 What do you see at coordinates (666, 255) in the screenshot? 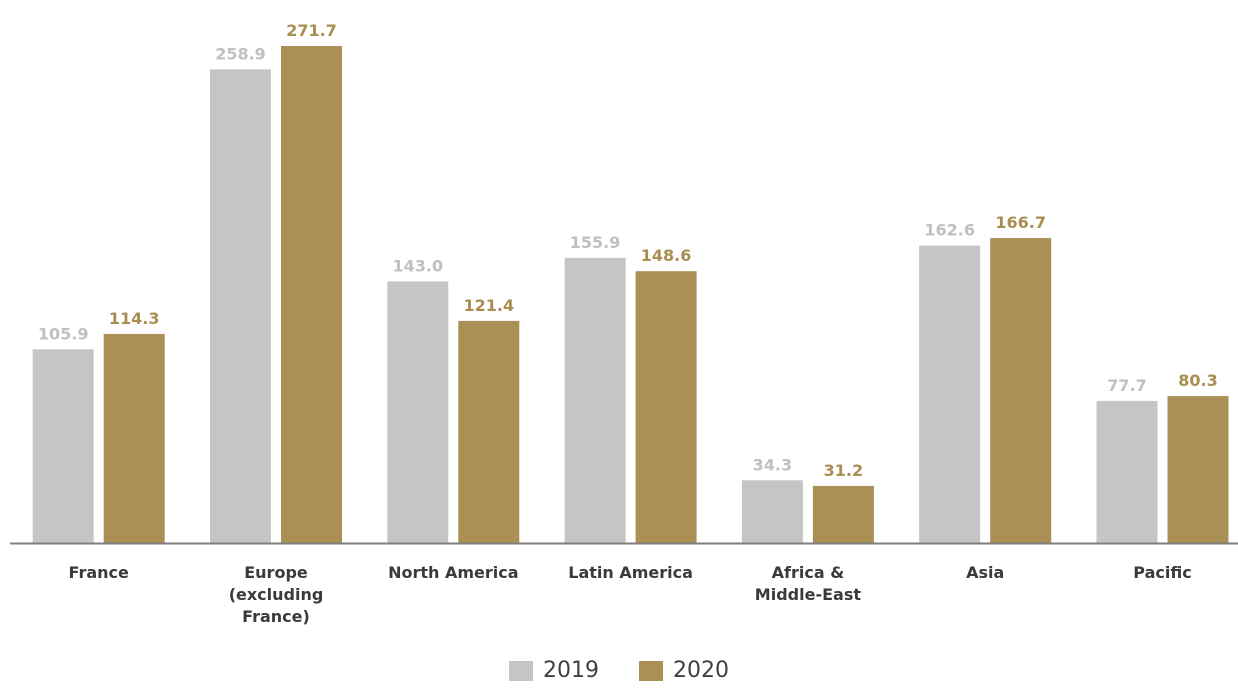
I see `data-label-2020: 148.6` at bounding box center [666, 255].